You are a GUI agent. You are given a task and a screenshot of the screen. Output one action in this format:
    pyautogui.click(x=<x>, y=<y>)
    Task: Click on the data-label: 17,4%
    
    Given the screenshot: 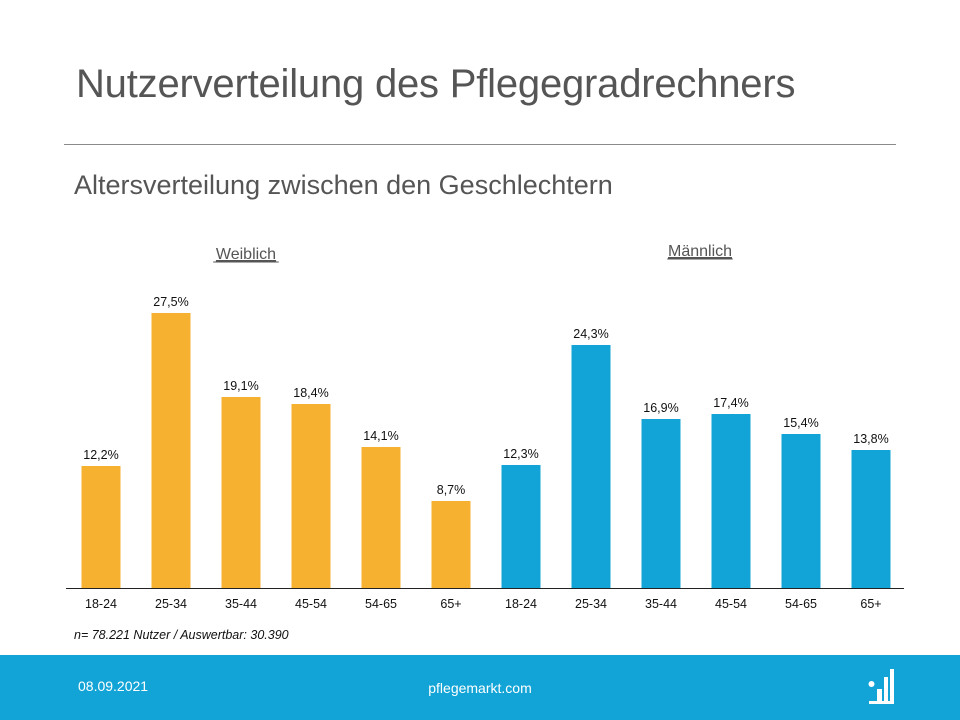 What is the action you would take?
    pyautogui.click(x=730, y=403)
    